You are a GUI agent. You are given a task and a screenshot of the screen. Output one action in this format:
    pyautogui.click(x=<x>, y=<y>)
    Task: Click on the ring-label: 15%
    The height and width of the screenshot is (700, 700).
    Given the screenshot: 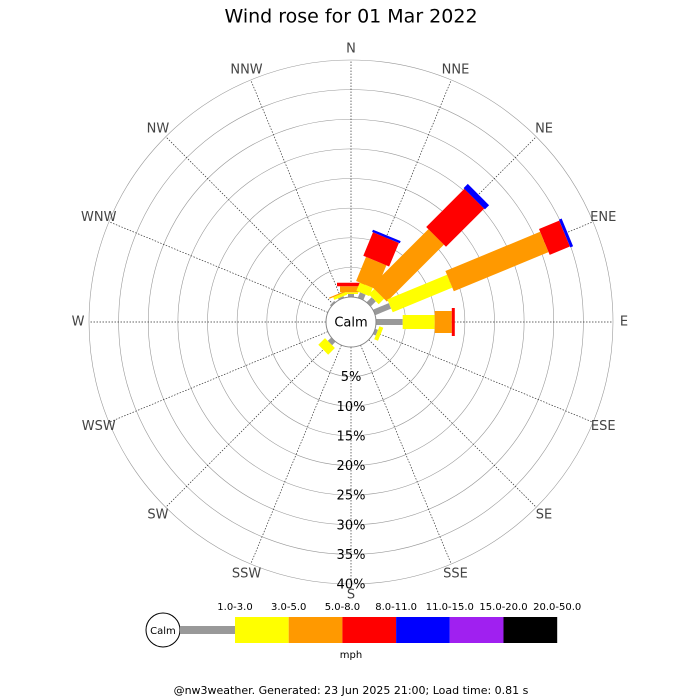 What is the action you would take?
    pyautogui.click(x=351, y=436)
    